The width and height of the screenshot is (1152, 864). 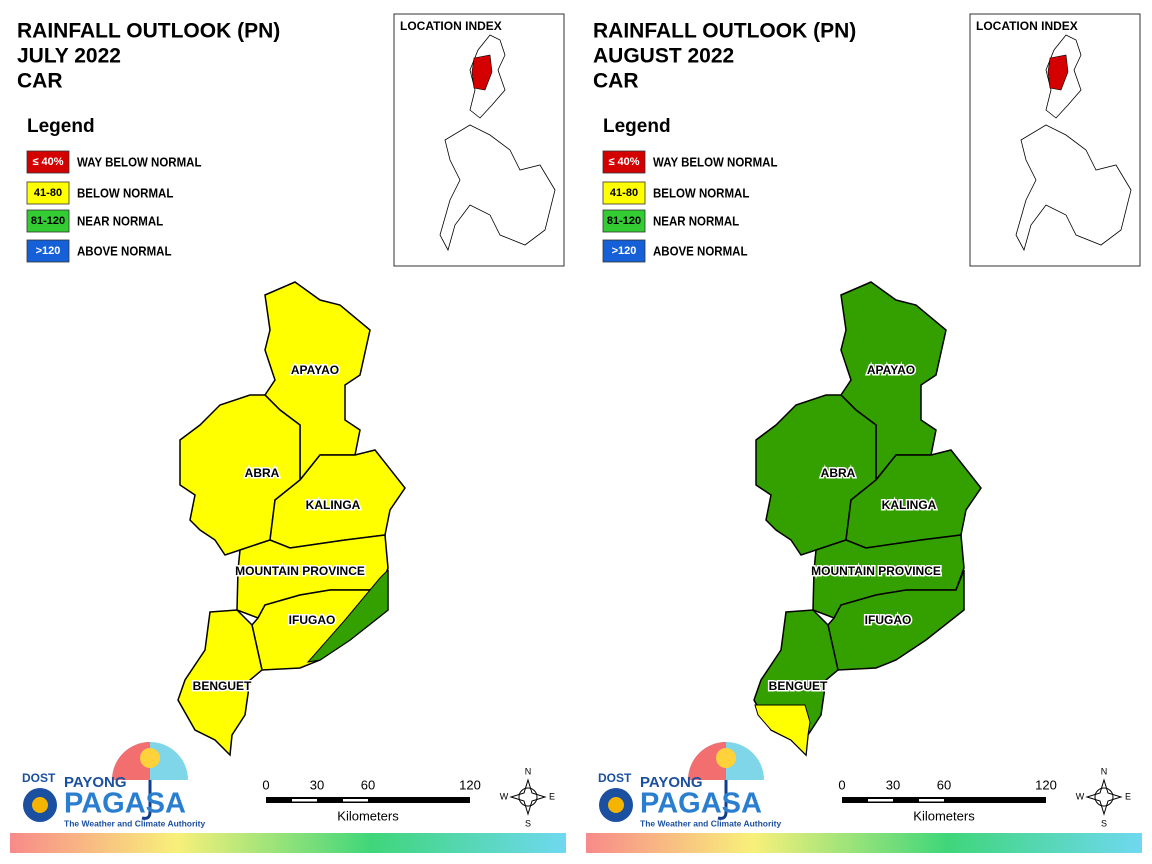 What do you see at coordinates (69, 56) in the screenshot?
I see `title-line: JULY 2022` at bounding box center [69, 56].